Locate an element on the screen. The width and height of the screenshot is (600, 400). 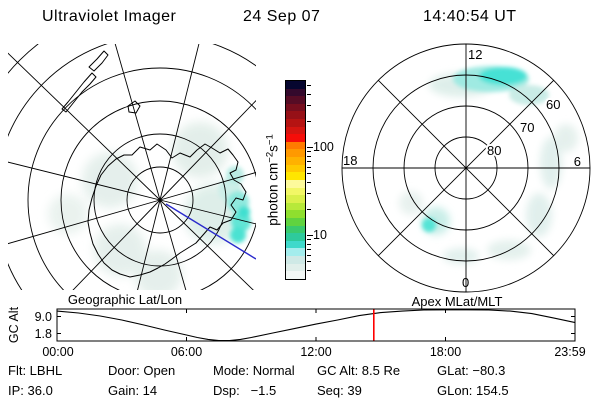
status-door: Door: Open is located at coordinates (142, 370).